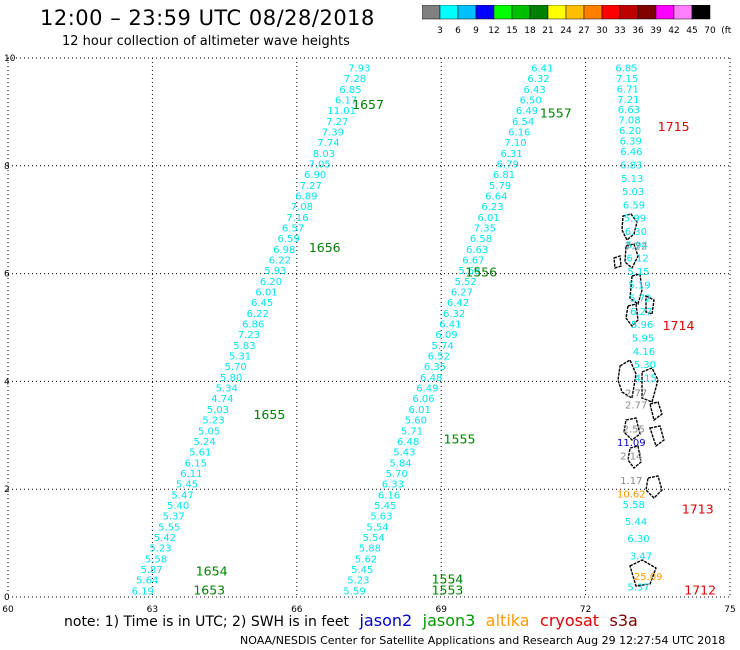  What do you see at coordinates (355, 79) in the screenshot?
I see `wave-height-value: 7.28` at bounding box center [355, 79].